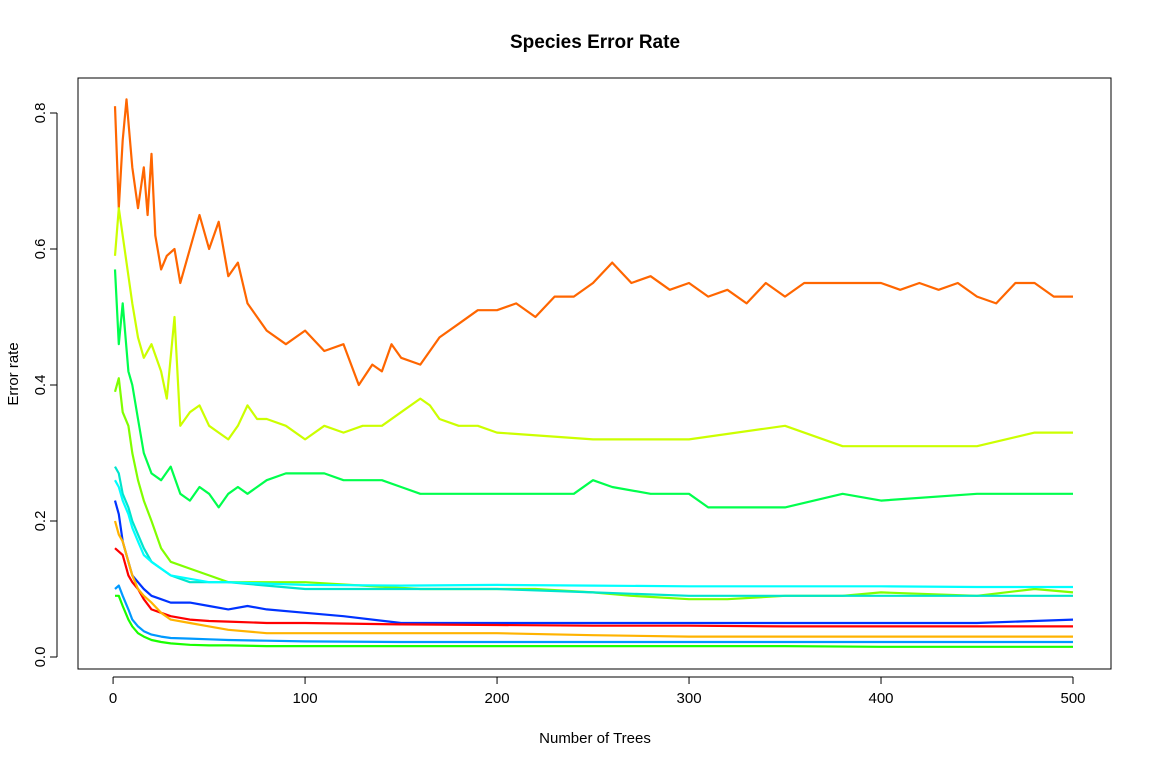 Image resolution: width=1152 pixels, height=768 pixels. I want to click on y-axis-label: Error rate, so click(13, 373).